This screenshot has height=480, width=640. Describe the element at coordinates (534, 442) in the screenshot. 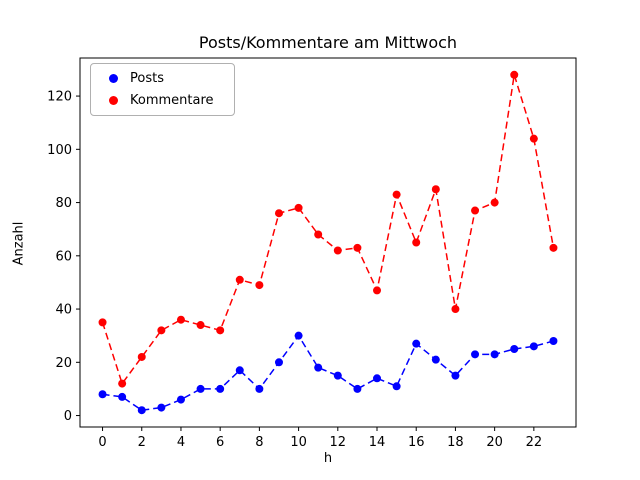

I see `svg-text: 22` at that location.